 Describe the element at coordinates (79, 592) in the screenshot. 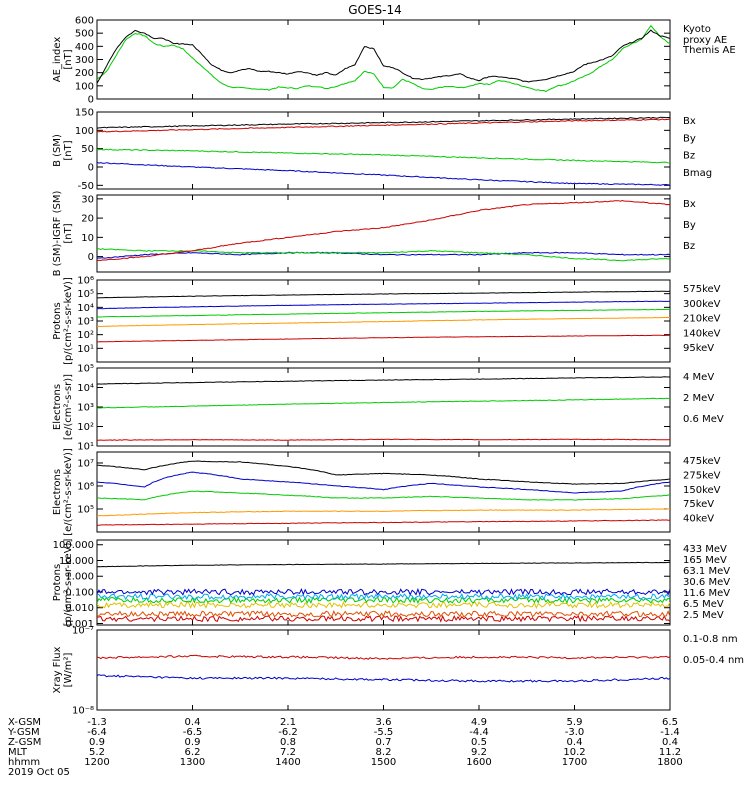

I see `ytick-label: 0.100` at that location.